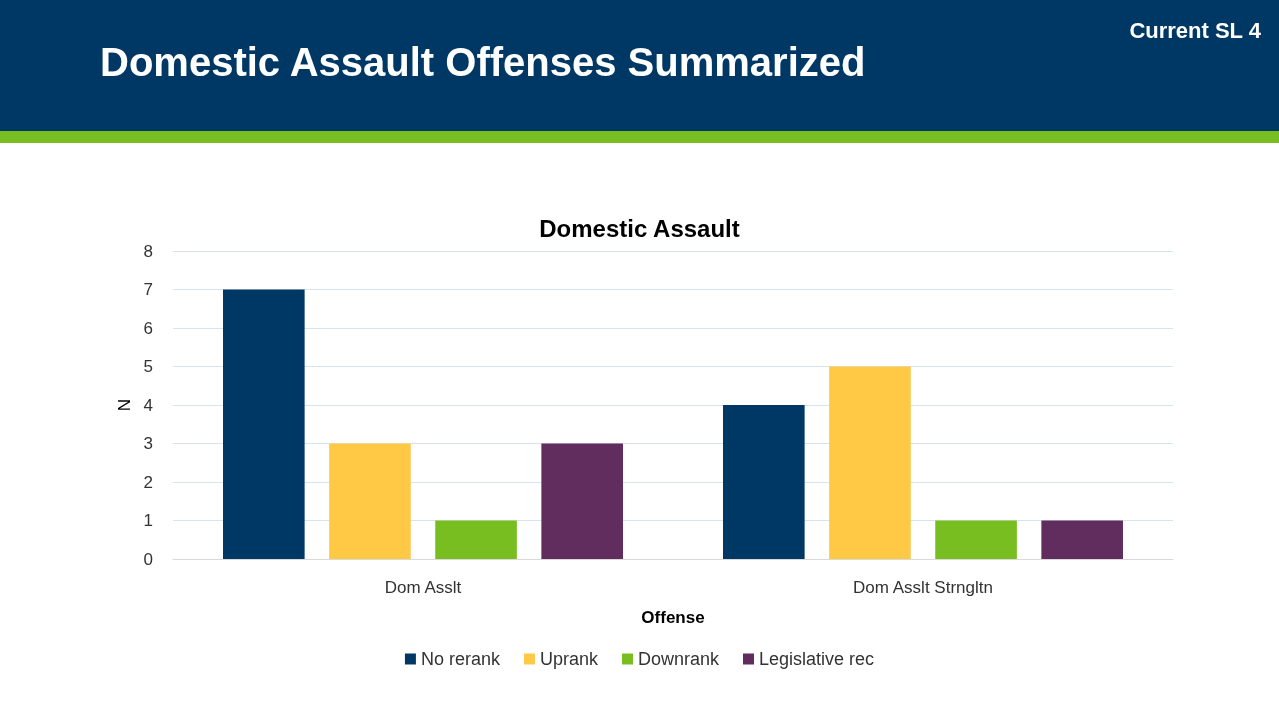 Image resolution: width=1279 pixels, height=721 pixels. I want to click on x-axis-title: Offense, so click(673, 617).